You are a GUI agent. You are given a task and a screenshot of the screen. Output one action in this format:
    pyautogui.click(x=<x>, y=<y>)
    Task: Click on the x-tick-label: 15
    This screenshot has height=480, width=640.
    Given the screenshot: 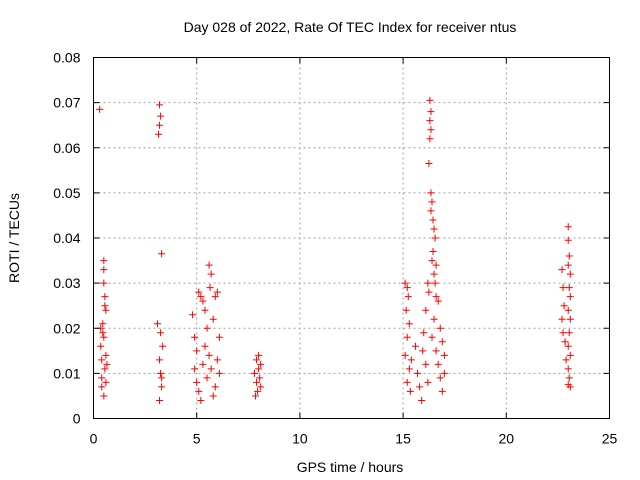 What is the action you would take?
    pyautogui.click(x=403, y=439)
    